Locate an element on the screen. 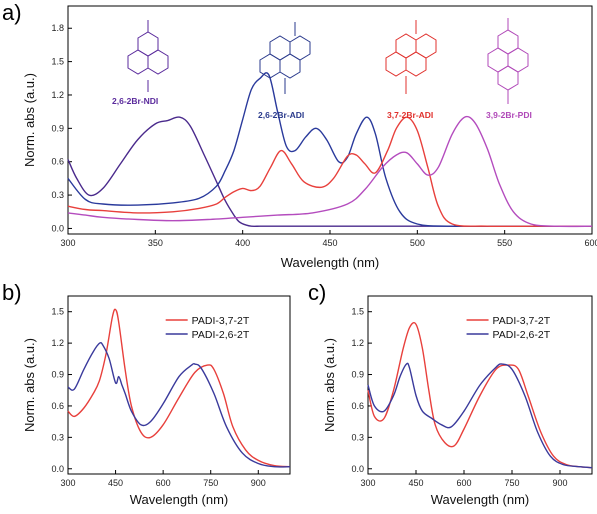  panel-b-ytick-label-0: 0.0 is located at coordinates (57, 469).